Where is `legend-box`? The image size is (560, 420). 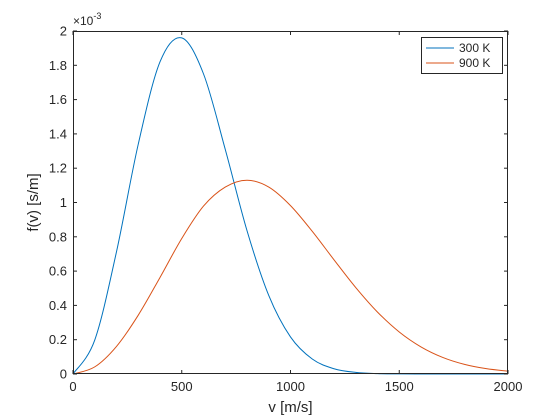
legend-box is located at coordinates (462, 55).